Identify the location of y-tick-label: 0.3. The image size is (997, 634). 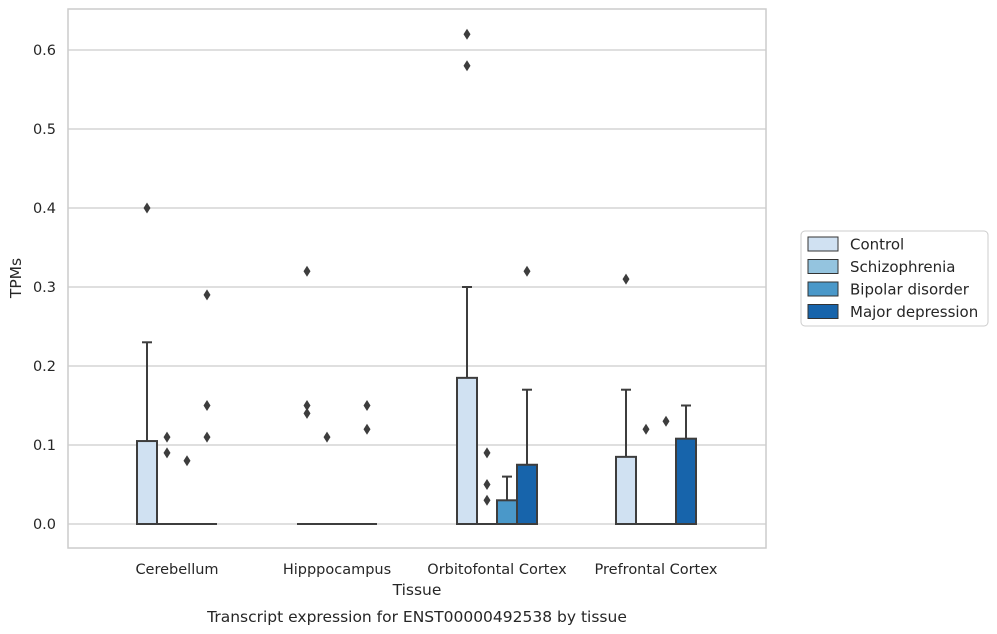
(44, 288).